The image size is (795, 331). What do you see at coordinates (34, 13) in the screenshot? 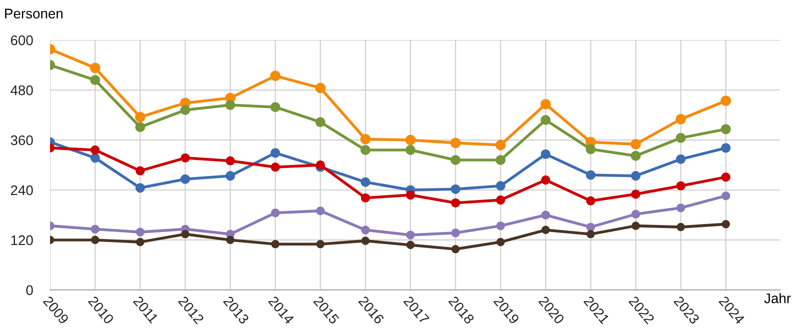
I see `y-axis-title: Personen` at bounding box center [34, 13].